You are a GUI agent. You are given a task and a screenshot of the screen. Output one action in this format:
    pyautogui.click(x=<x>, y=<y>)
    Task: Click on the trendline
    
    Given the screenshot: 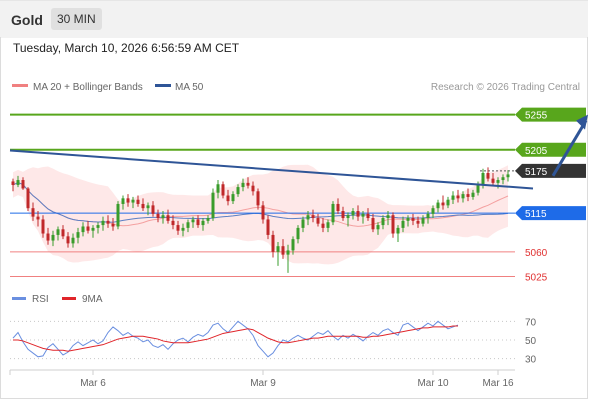 What is the action you would take?
    pyautogui.click(x=271, y=169)
    